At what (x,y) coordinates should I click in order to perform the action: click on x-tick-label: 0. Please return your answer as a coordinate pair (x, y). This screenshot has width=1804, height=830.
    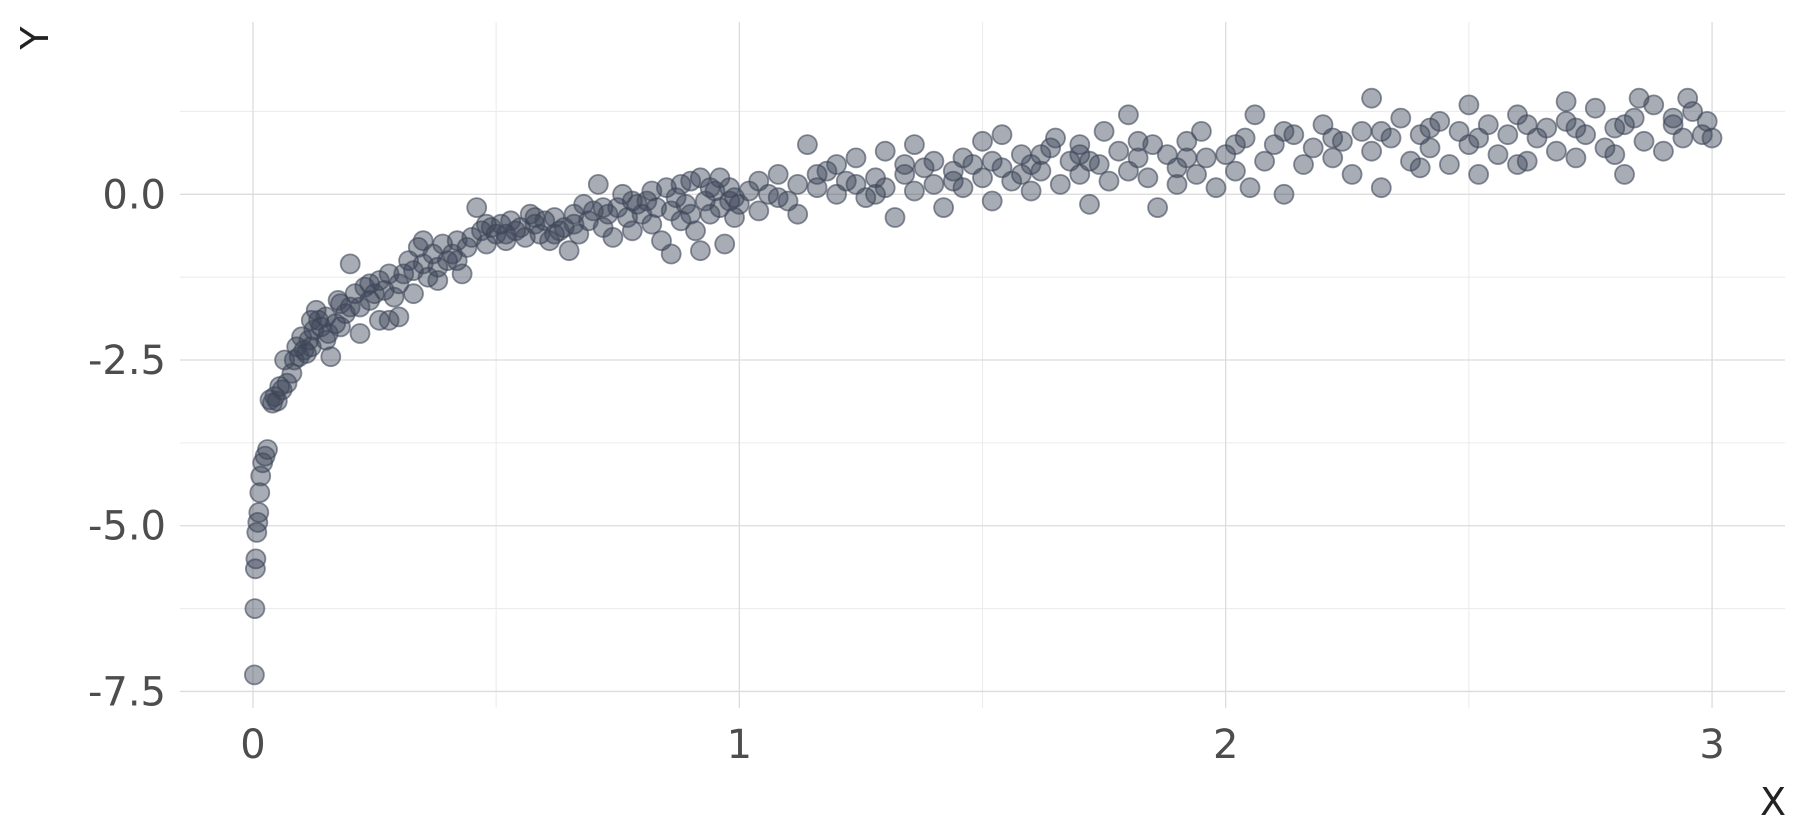
    Looking at the image, I should click on (252, 745).